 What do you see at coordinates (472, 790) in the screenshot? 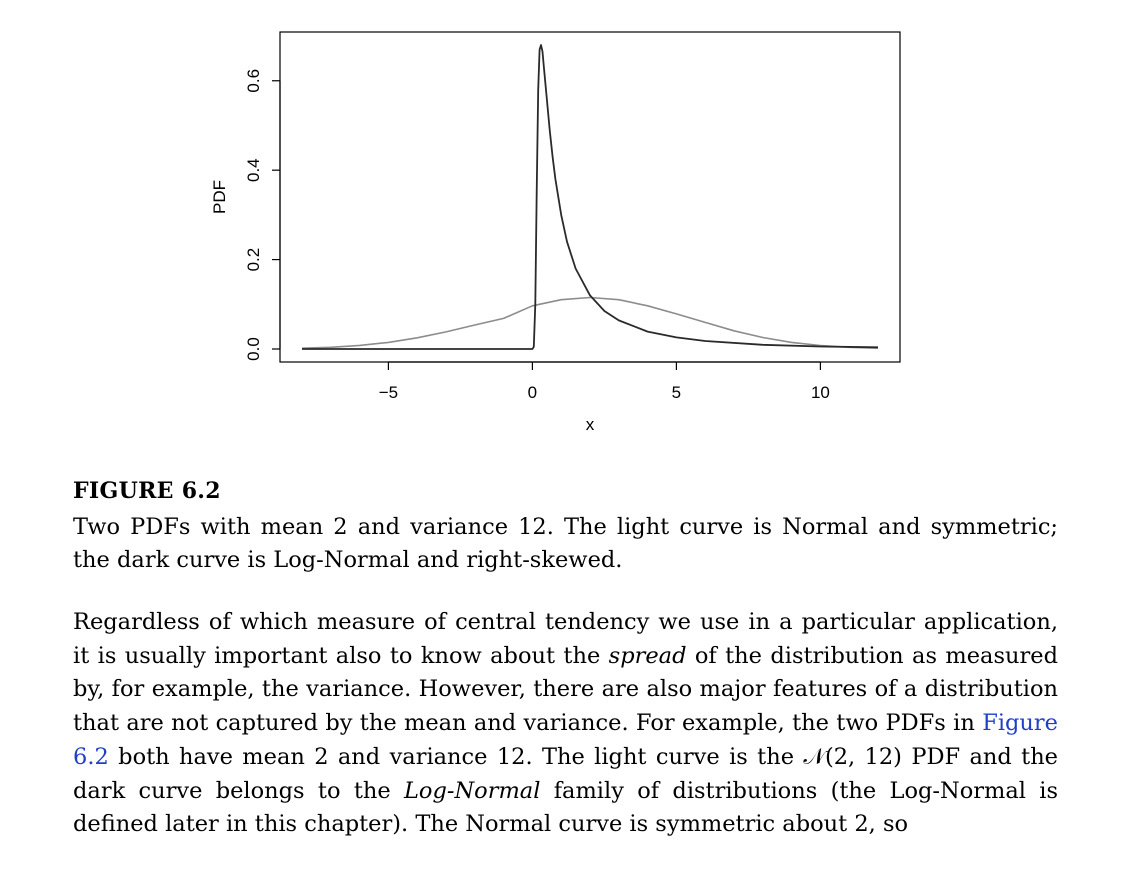
I see `lognormal-term: Log-Normal` at bounding box center [472, 790].